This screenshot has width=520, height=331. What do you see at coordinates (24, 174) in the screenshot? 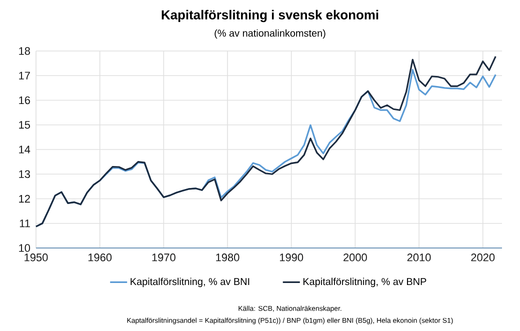
I see `y-tick-label: 13` at bounding box center [24, 174].